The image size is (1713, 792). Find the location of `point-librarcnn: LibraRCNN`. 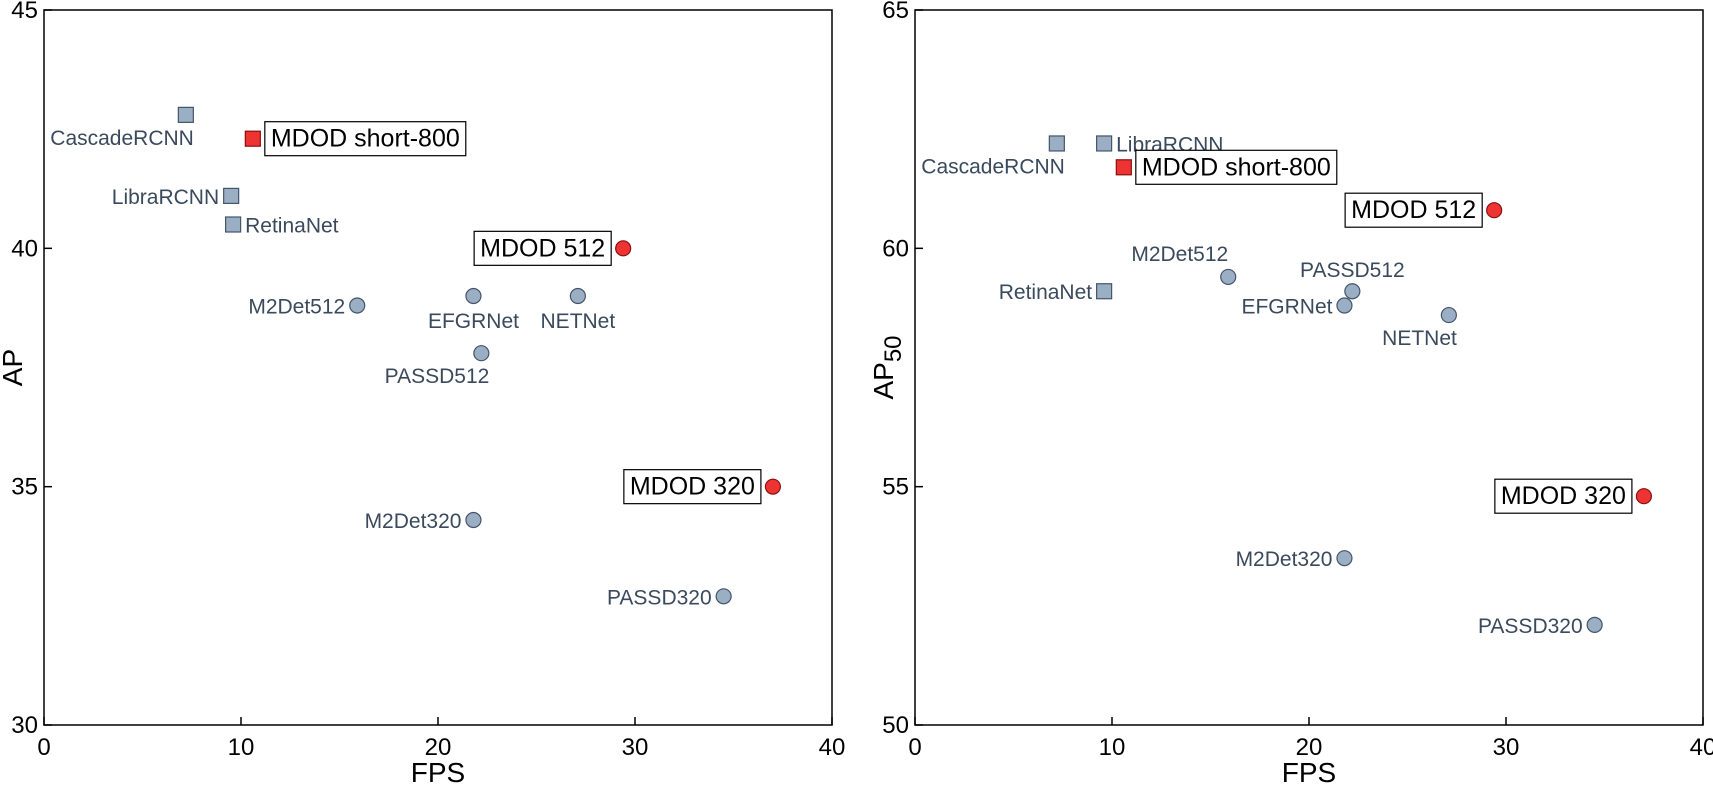

point-librarcnn: LibraRCNN is located at coordinates (176, 197).